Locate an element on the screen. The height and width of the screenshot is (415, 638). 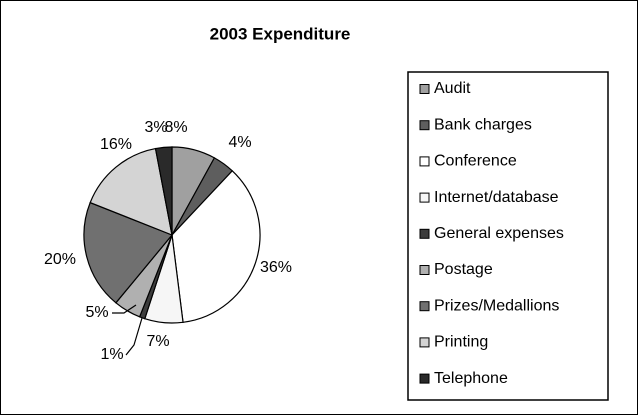
data-label: 36% is located at coordinates (276, 267).